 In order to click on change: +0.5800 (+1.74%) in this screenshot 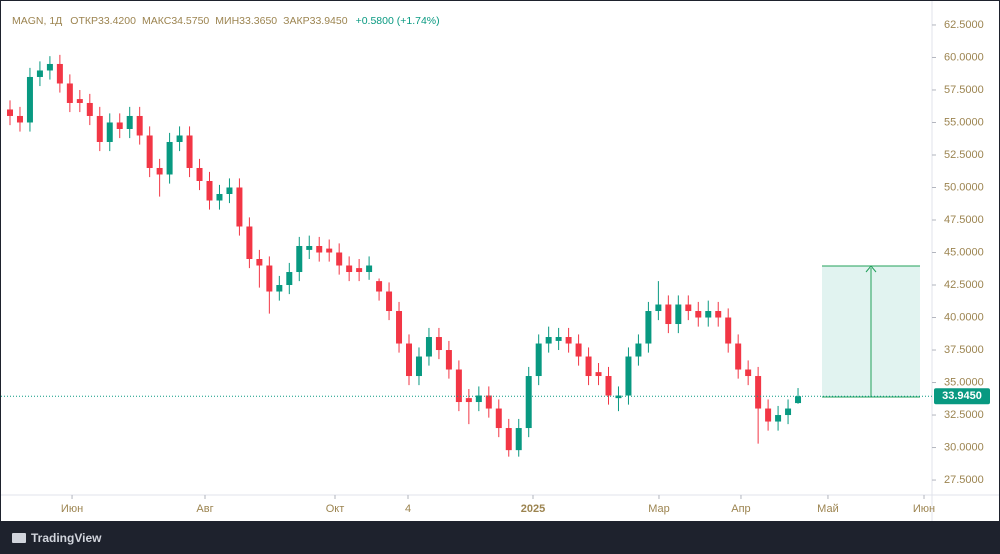, I will do `click(398, 21)`.